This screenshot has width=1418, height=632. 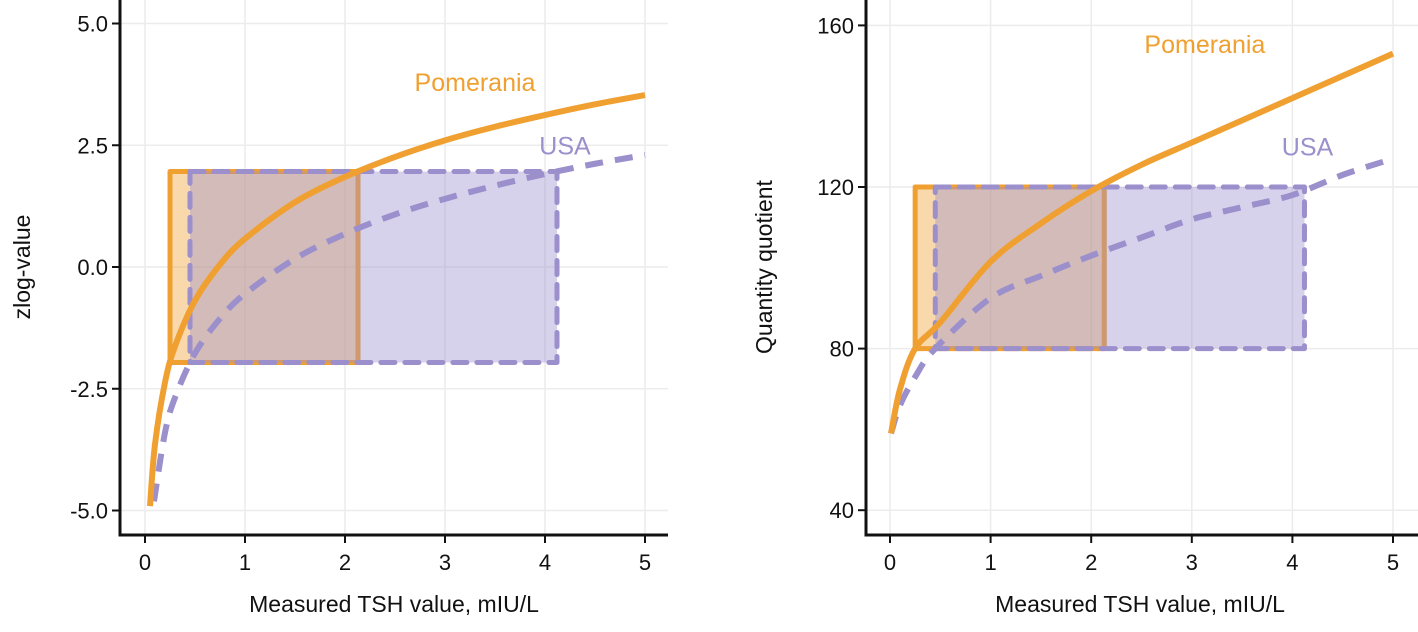 I want to click on y-axis-label: Quantity quotient, so click(x=764, y=266).